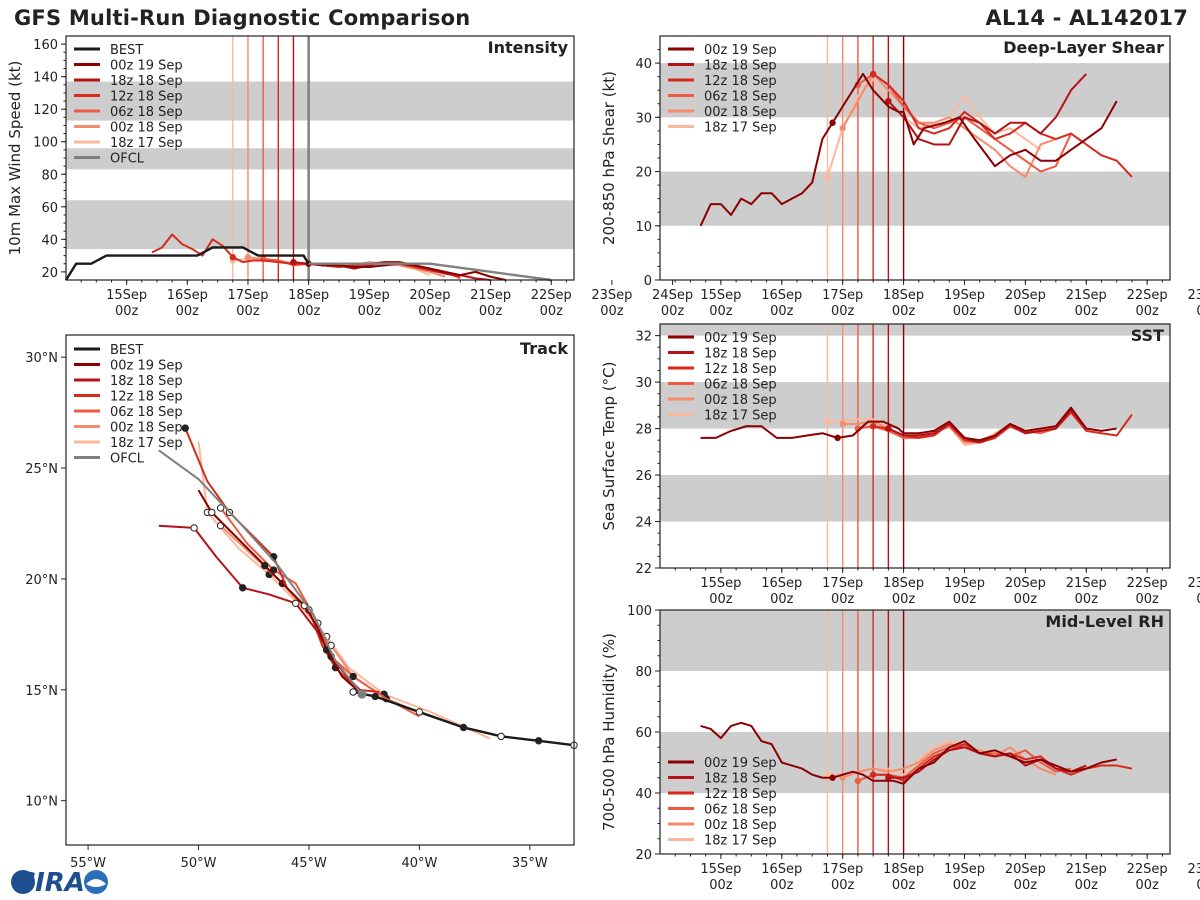 This screenshot has height=900, width=1200. Describe the element at coordinates (740, 97) in the screenshot. I see `shear-legend-label: 06z 18 Sep` at that location.